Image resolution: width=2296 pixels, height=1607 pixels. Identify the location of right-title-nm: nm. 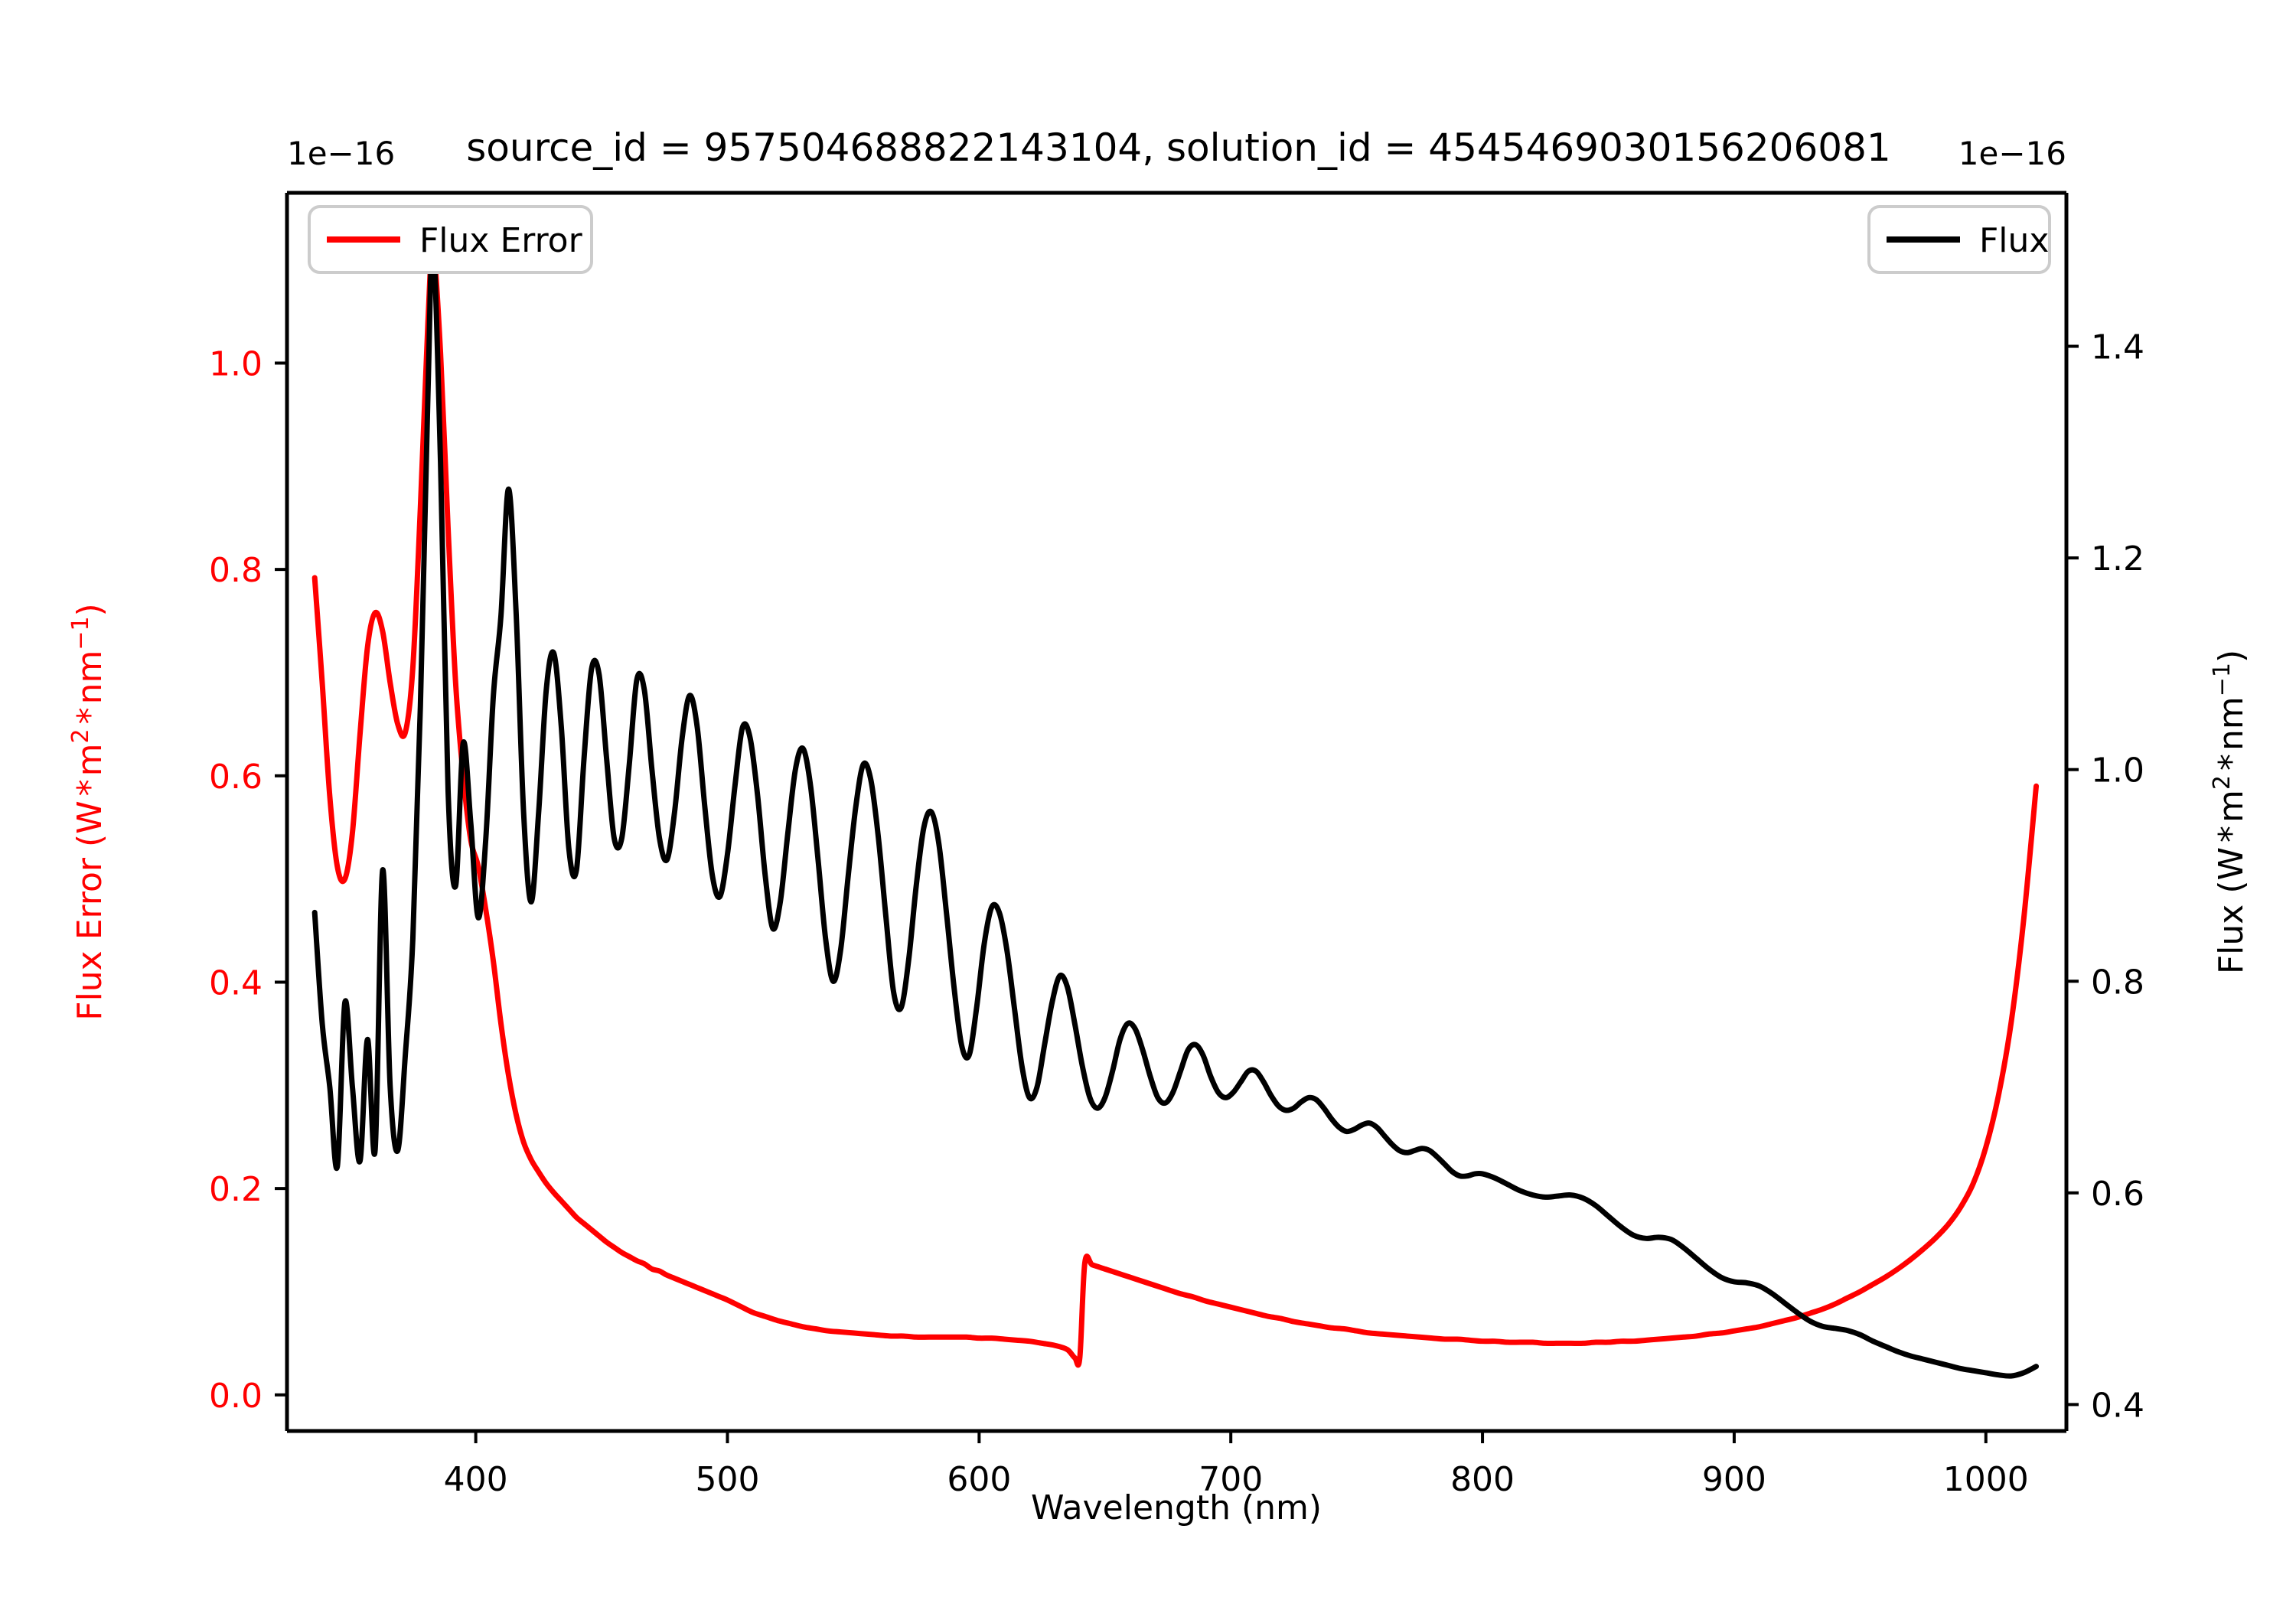
(2231, 723).